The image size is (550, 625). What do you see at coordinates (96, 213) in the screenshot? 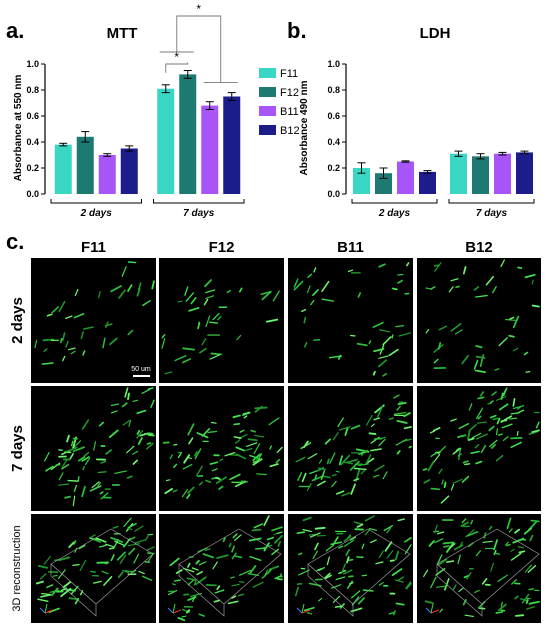
I see `mtt-group-label: 2 days` at bounding box center [96, 213].